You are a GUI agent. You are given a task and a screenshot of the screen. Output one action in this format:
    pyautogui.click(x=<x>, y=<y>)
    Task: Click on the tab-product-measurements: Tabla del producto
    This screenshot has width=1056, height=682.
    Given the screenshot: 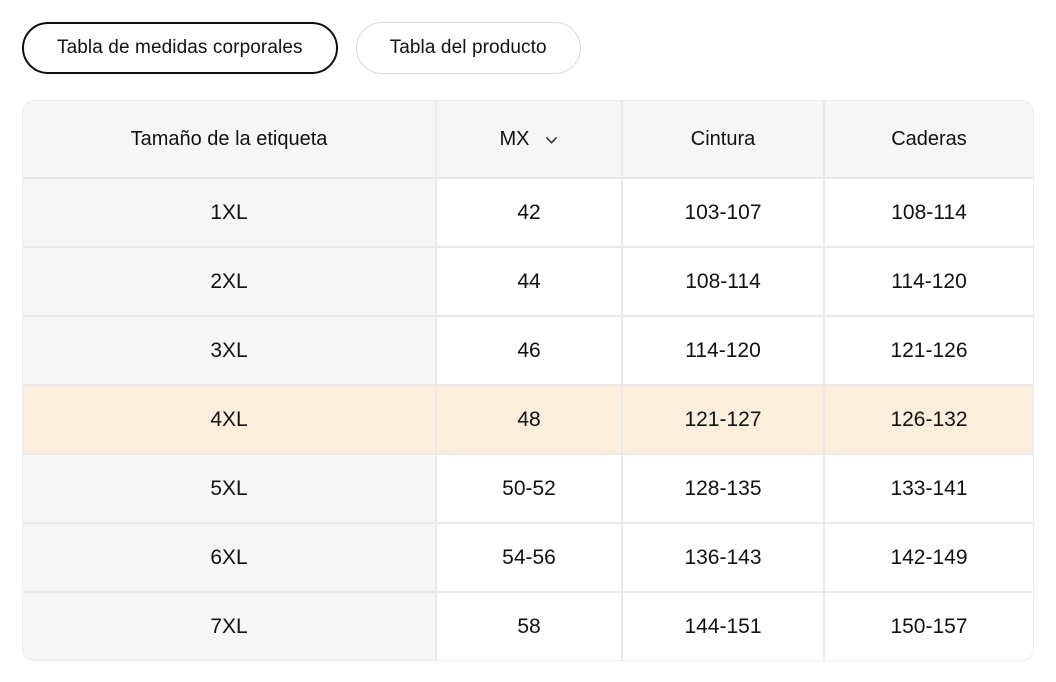 What is the action you would take?
    pyautogui.click(x=468, y=48)
    